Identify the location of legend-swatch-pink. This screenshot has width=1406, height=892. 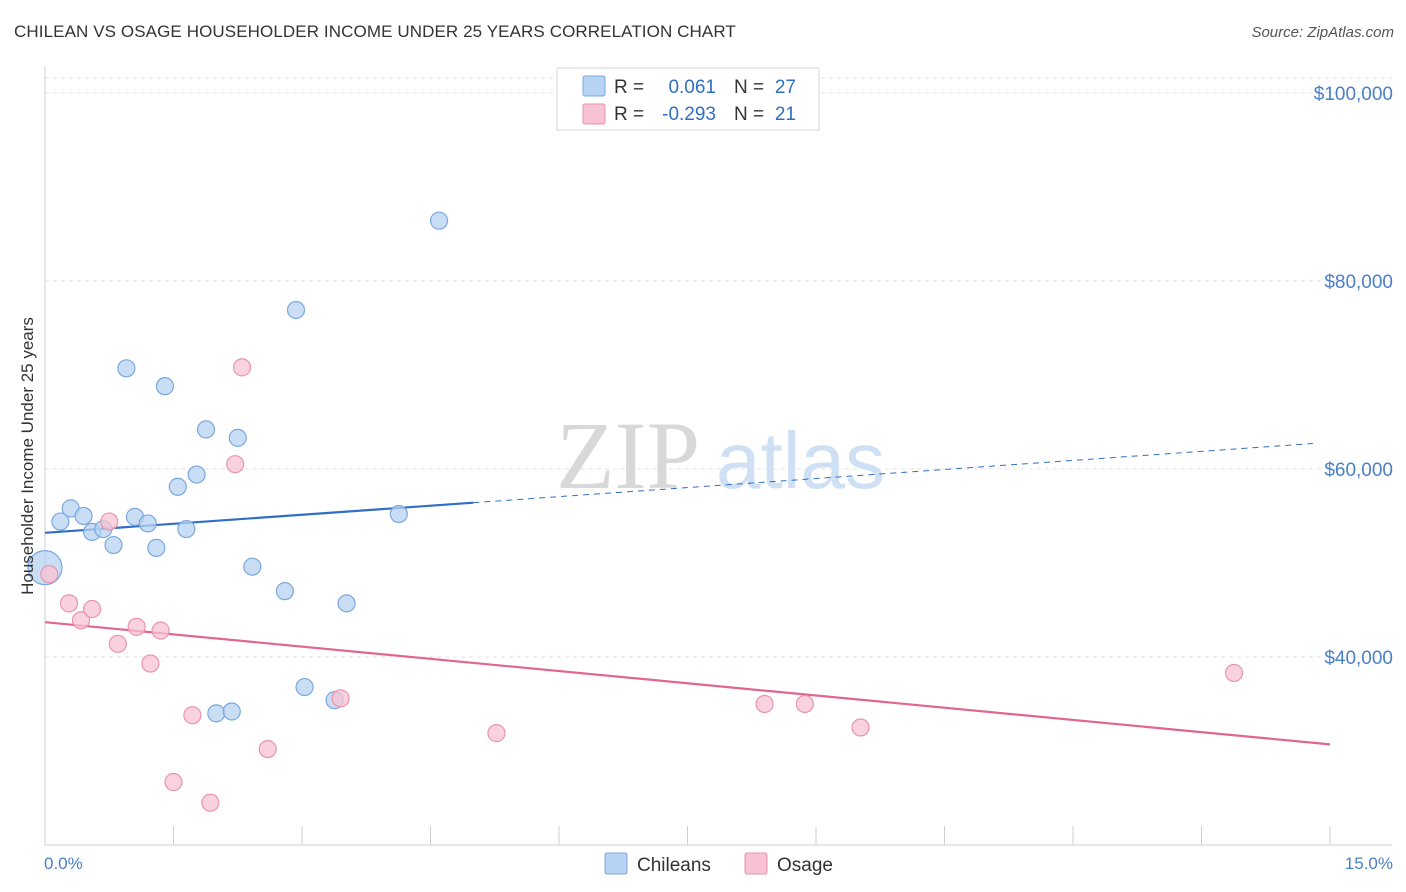
(594, 114).